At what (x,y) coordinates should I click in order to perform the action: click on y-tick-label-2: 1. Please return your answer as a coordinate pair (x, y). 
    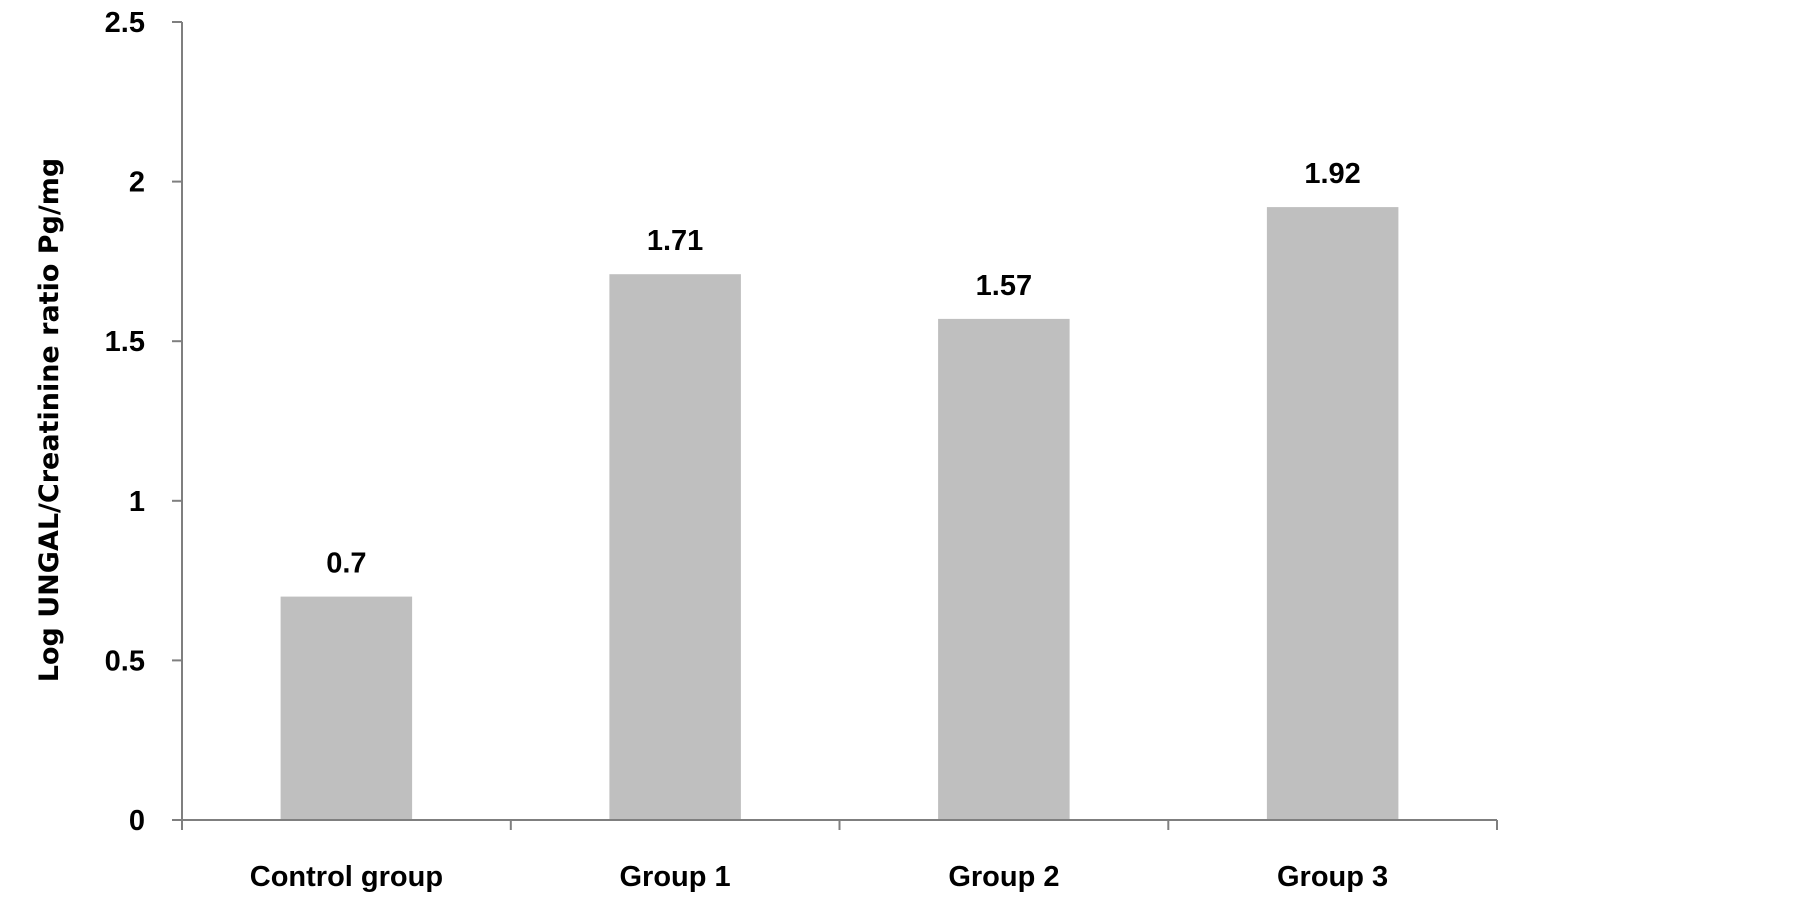
    Looking at the image, I should click on (137, 502).